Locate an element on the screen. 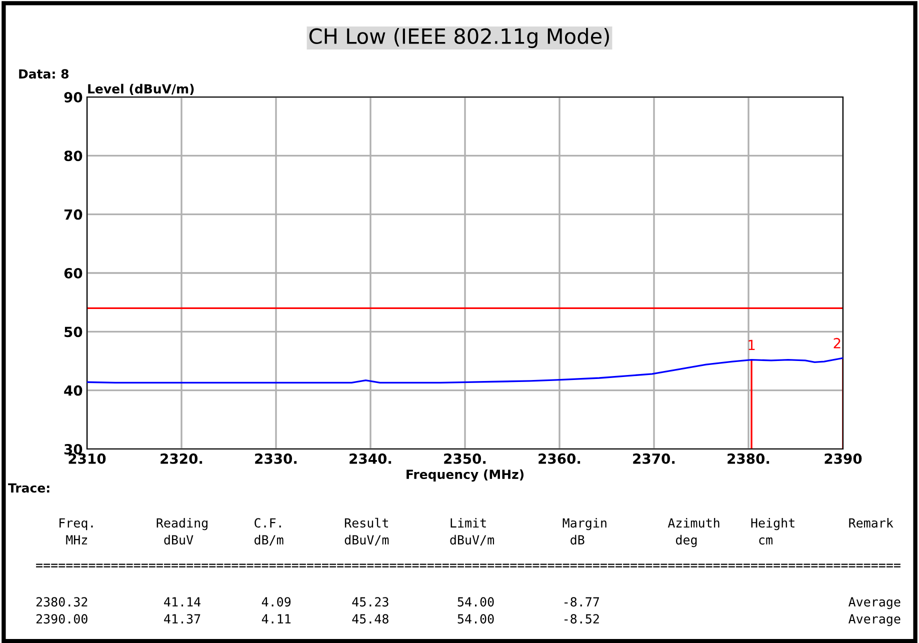 This screenshot has height=643, width=919. annotation: 2 is located at coordinates (837, 343).